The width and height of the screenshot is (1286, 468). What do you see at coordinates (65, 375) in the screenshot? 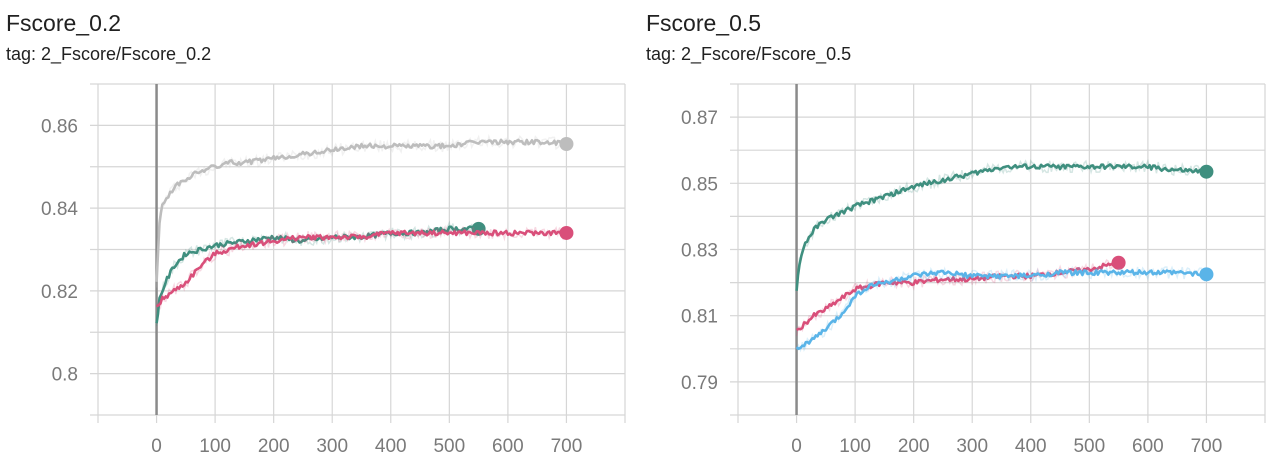
I see `y-tick-label: 0.8` at bounding box center [65, 375].